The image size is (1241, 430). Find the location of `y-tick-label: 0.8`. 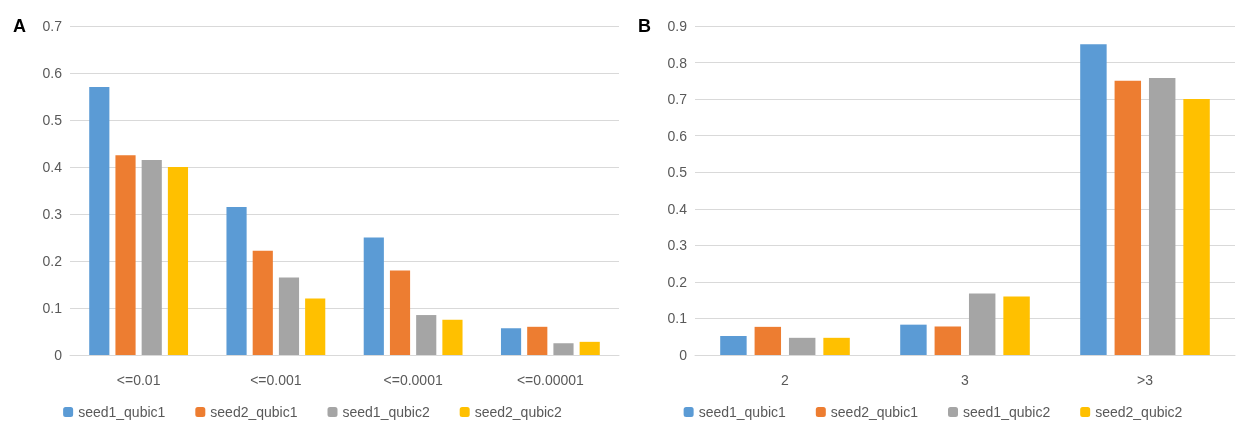

y-tick-label: 0.8 is located at coordinates (677, 62).